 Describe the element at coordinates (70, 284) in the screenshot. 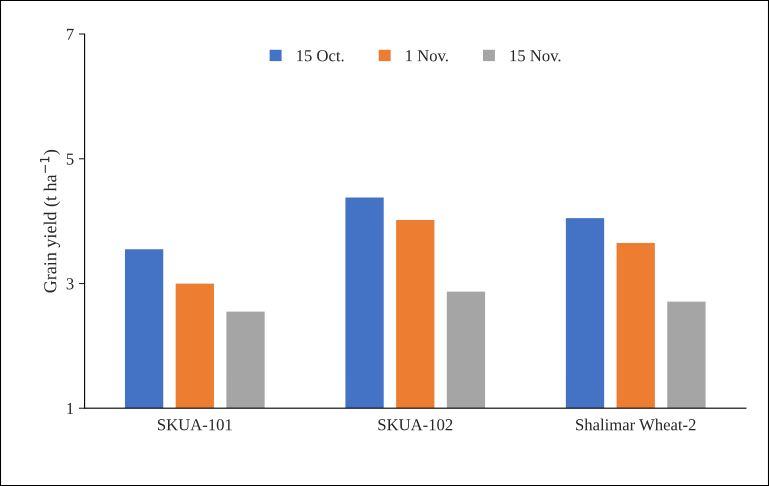

I see `y-tick-label: 3` at that location.